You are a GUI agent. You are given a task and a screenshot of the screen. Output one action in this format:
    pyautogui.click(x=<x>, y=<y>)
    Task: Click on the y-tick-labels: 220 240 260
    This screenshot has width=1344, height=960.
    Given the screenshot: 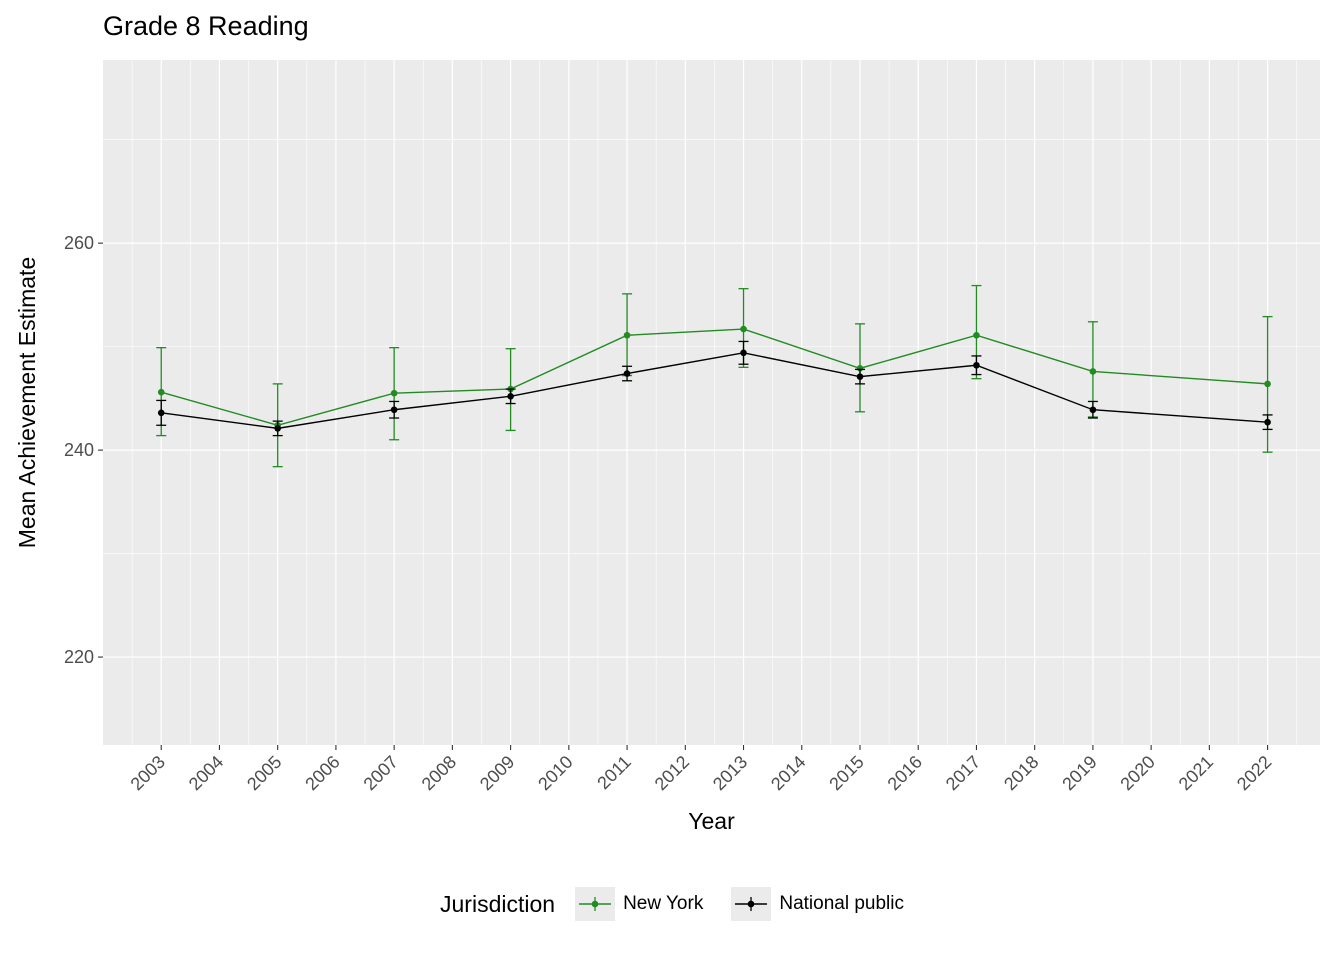 What is the action you would take?
    pyautogui.click(x=79, y=450)
    